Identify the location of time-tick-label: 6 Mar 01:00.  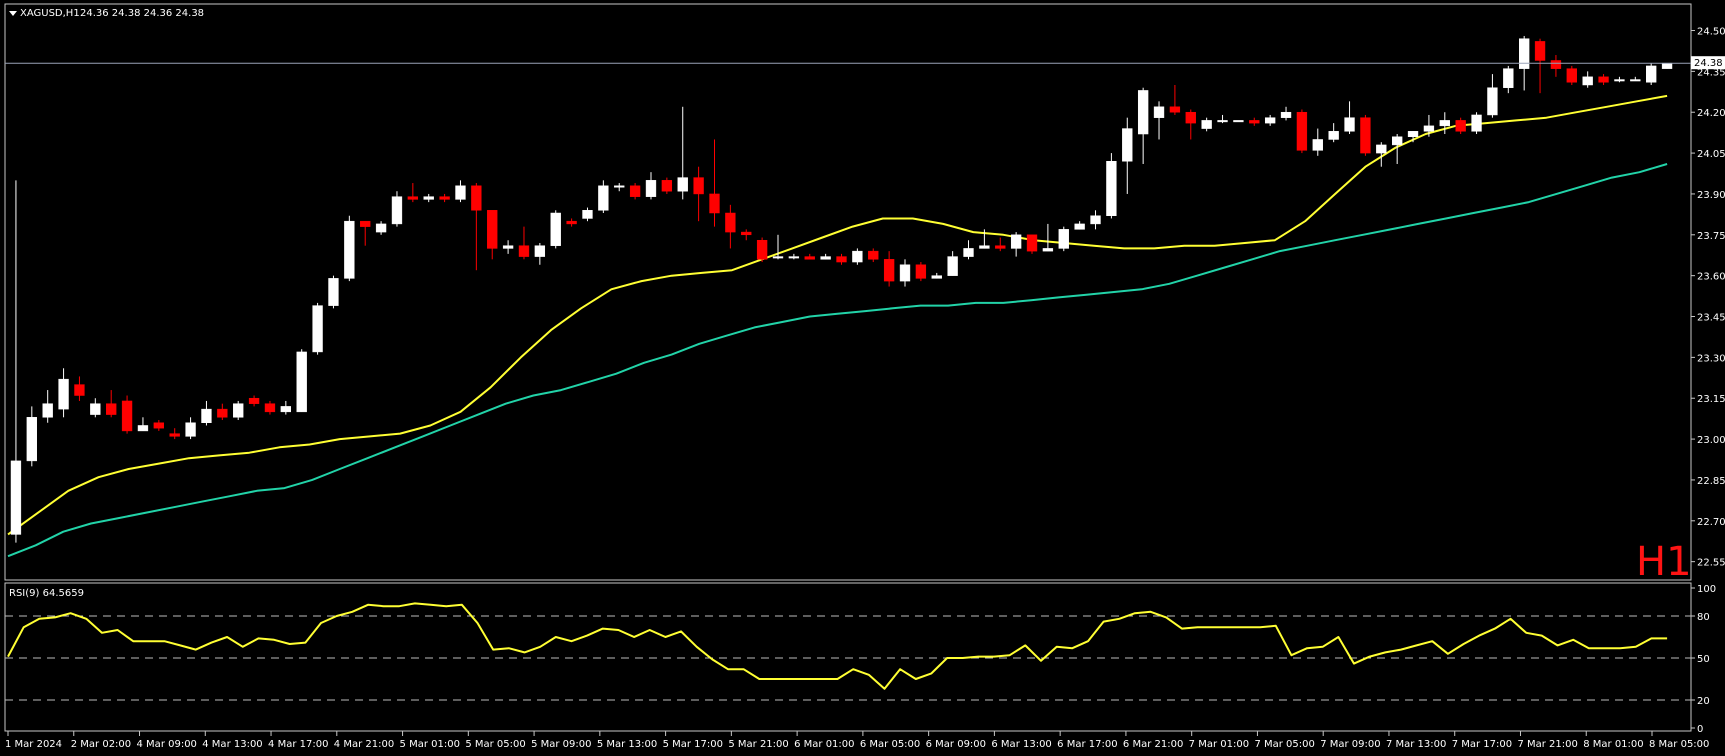
(824, 744).